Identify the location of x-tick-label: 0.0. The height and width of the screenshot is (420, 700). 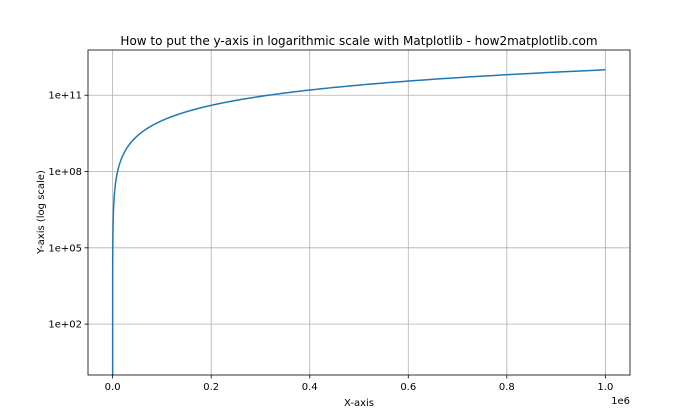
(113, 387).